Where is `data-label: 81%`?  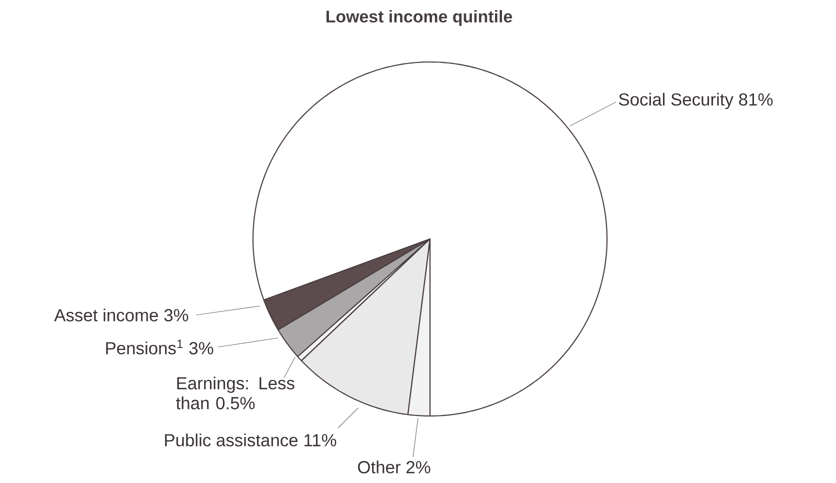 data-label: 81% is located at coordinates (756, 99).